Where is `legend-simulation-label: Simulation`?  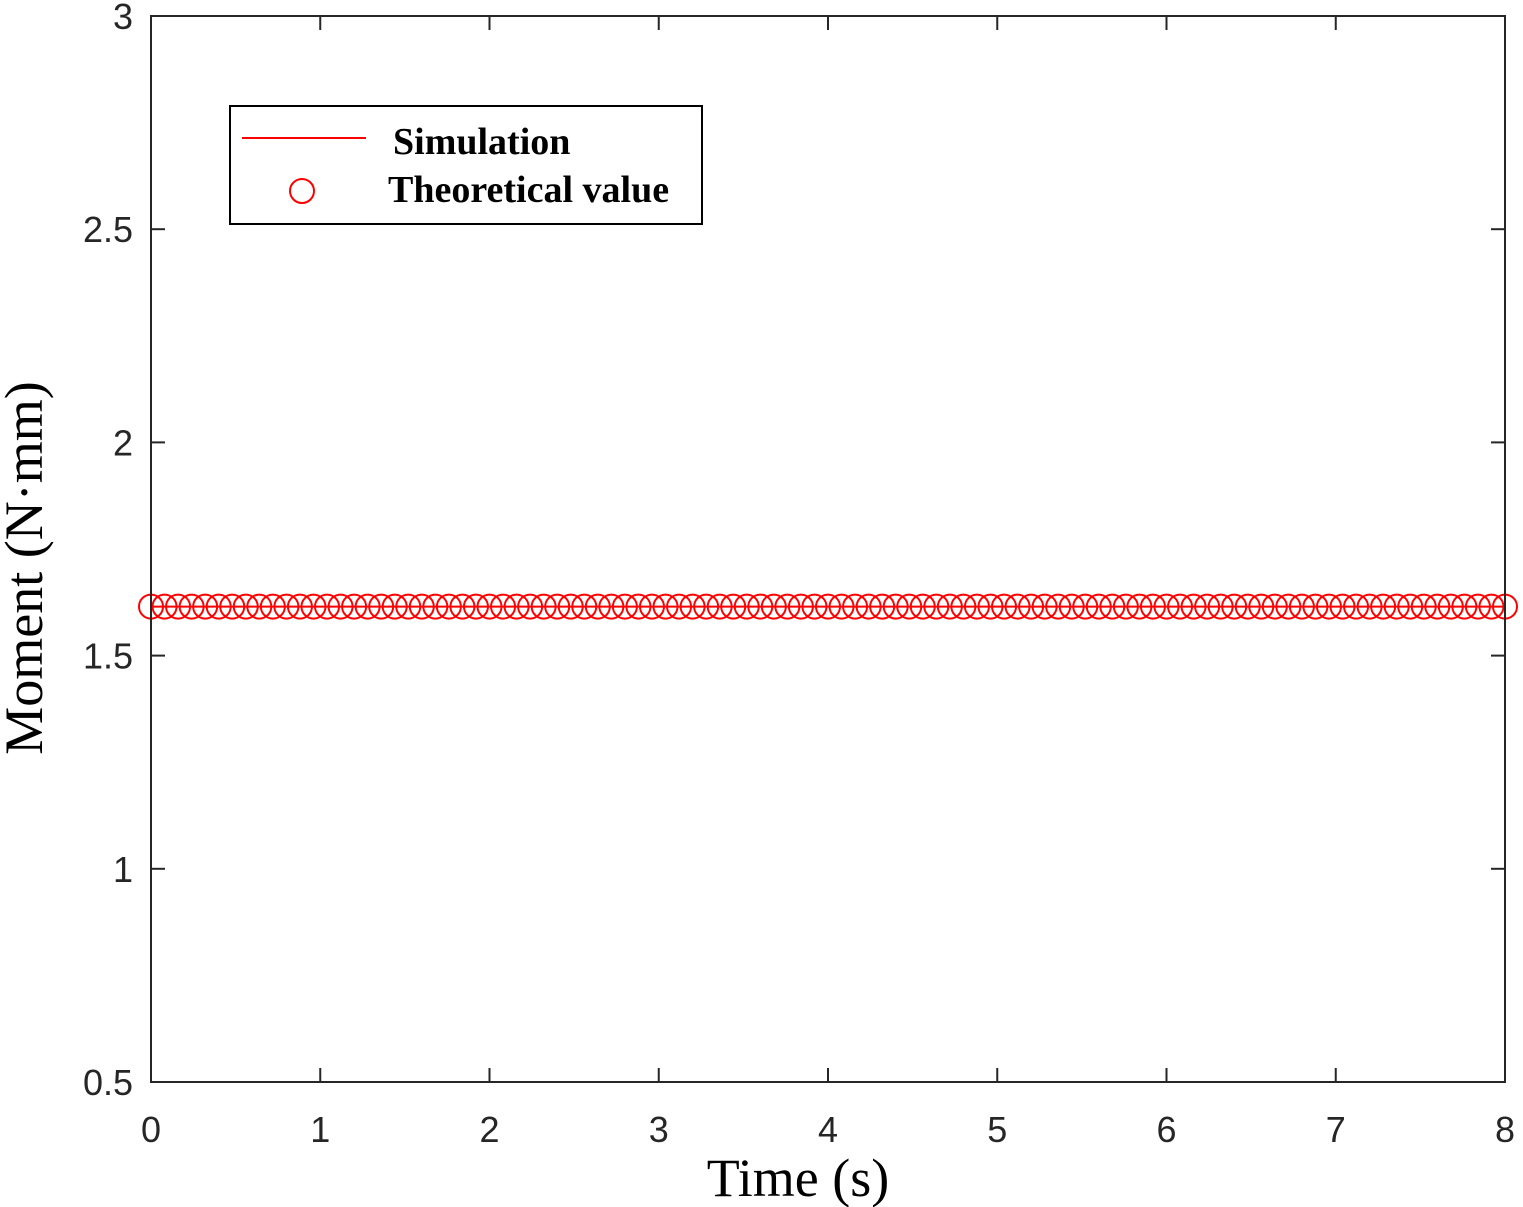
legend-simulation-label: Simulation is located at coordinates (481, 142).